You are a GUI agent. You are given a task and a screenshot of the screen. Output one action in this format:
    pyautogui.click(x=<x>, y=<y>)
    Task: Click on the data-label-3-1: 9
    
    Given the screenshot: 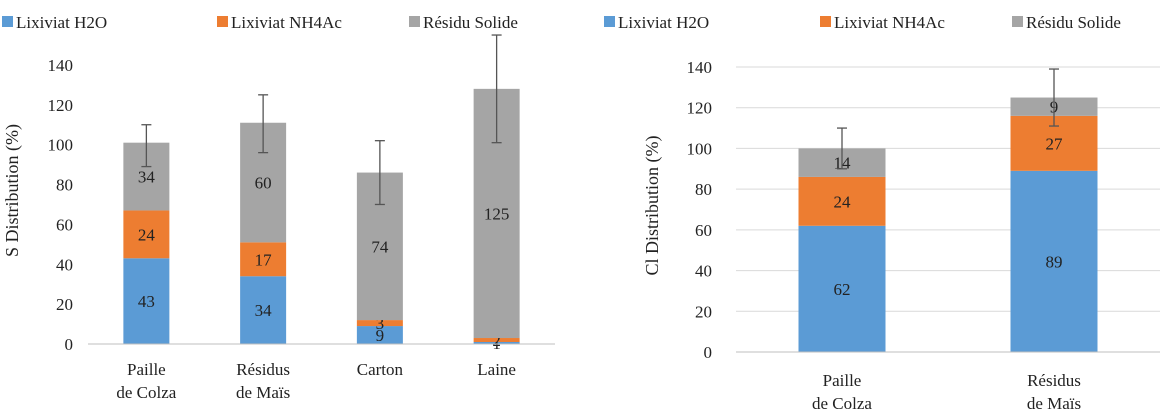 What is the action you would take?
    pyautogui.click(x=380, y=335)
    